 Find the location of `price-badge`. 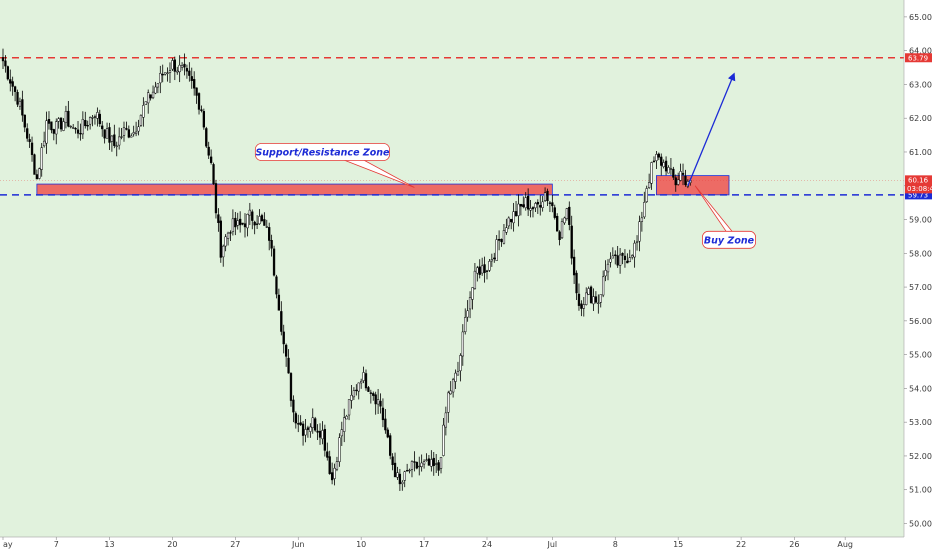

price-badge is located at coordinates (918, 195).